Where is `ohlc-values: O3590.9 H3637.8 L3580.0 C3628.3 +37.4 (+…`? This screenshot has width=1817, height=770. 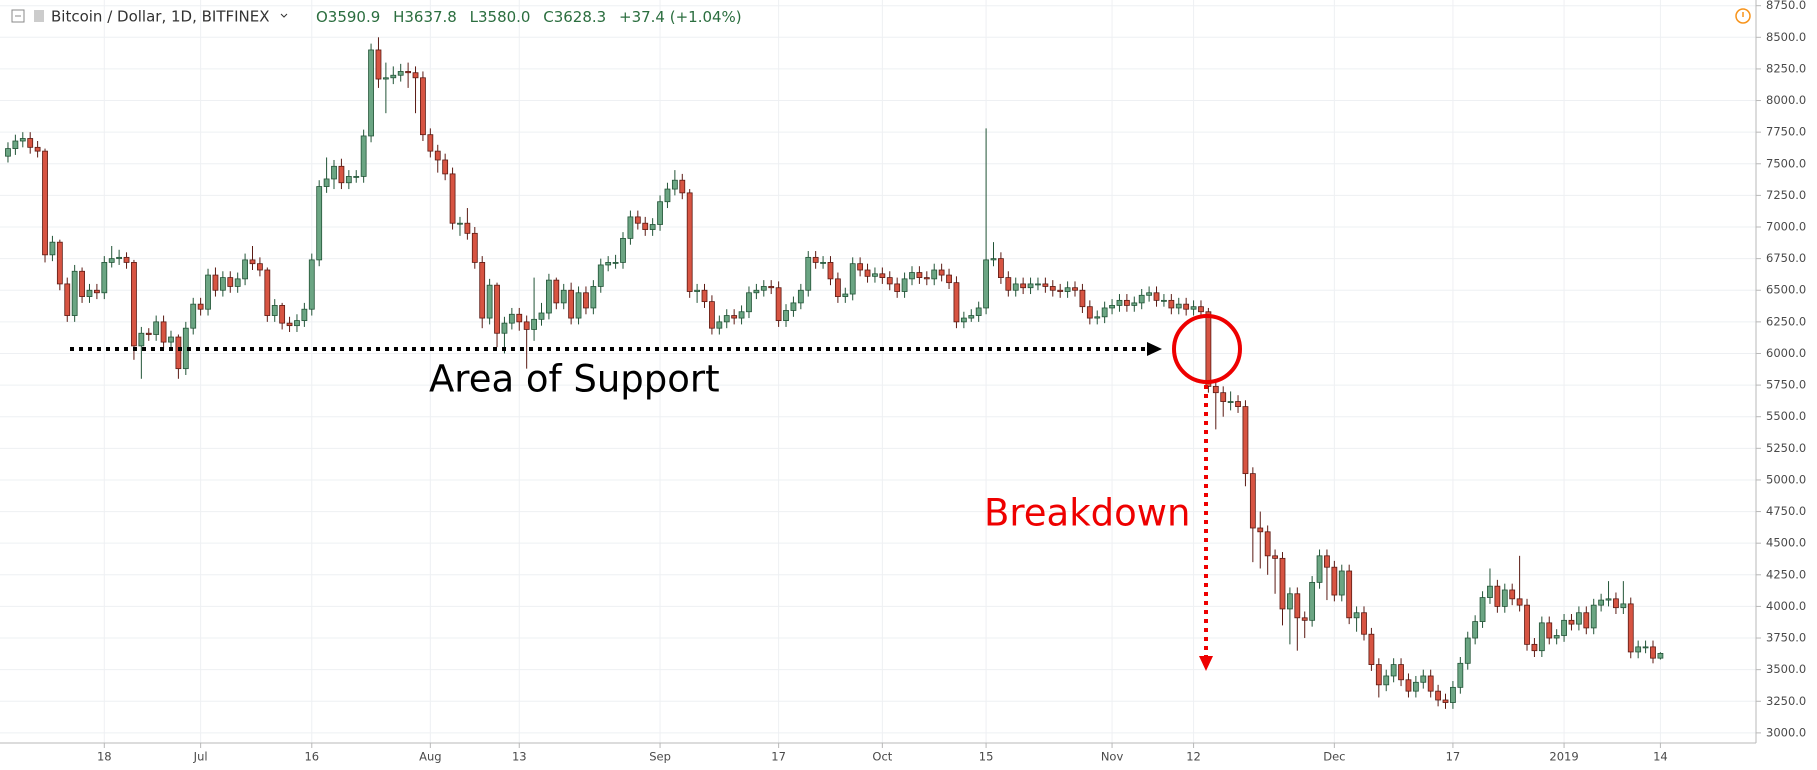 ohlc-values: O3590.9 H3637.8 L3580.0 C3628.3 +37.4 (+… is located at coordinates (529, 17).